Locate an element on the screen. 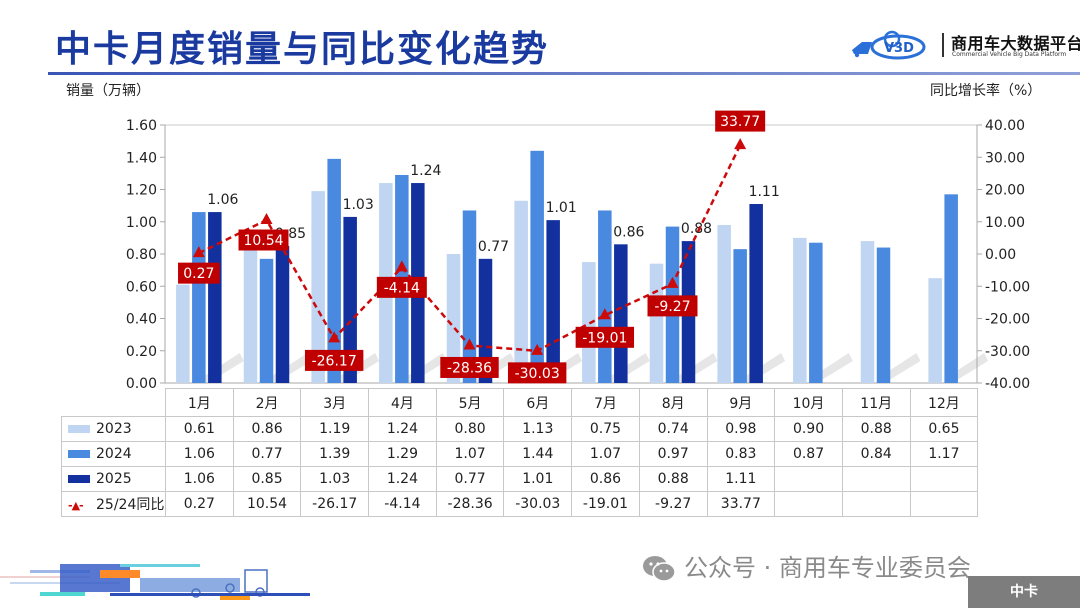 This screenshot has height=608, width=1080. bar-data-label: 1.06 is located at coordinates (222, 200).